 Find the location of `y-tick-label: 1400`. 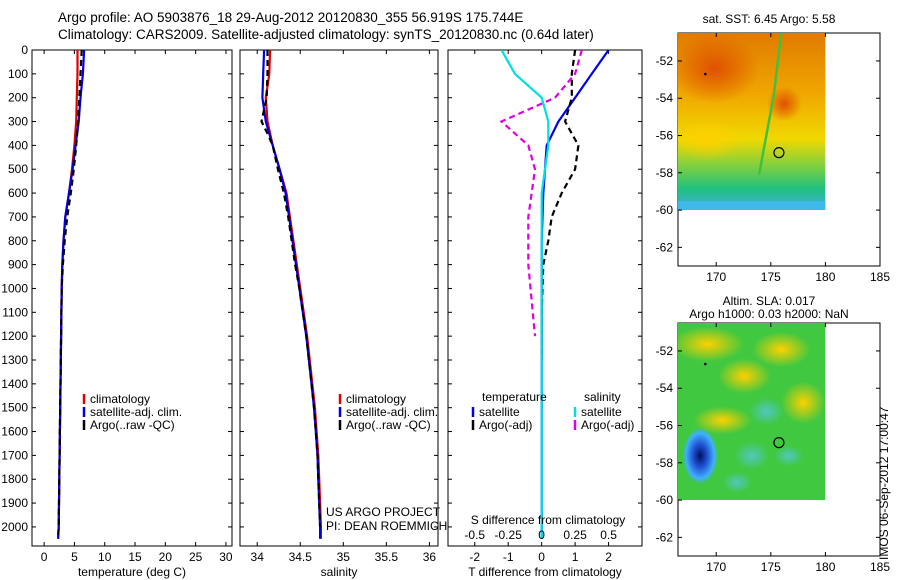

y-tick-label: 1400 is located at coordinates (14, 384).